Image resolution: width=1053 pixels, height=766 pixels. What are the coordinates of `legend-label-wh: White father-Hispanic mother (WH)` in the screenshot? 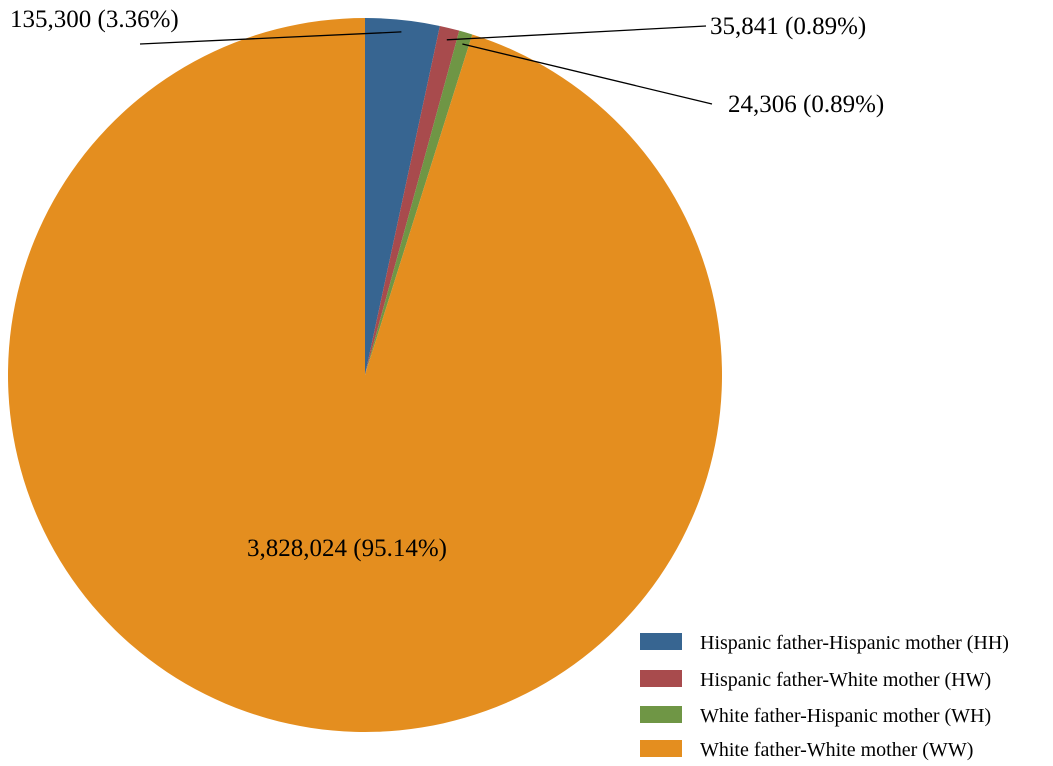 It's located at (845, 716).